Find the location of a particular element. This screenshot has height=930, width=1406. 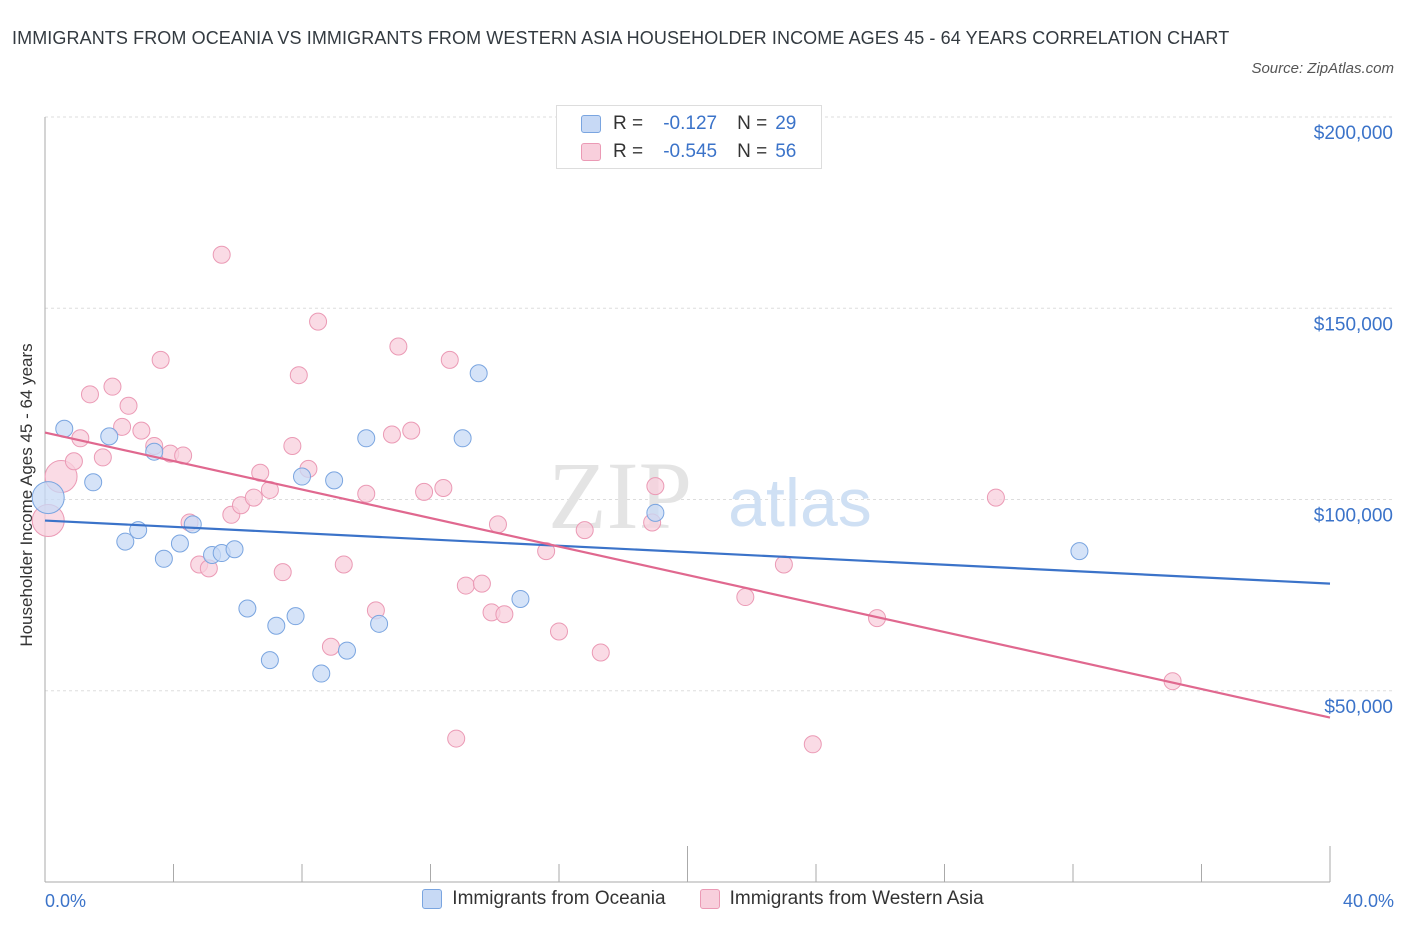

y-tick-labels: $50,000 $100,000 $150,000 $200,000 is located at coordinates (1353, 420).